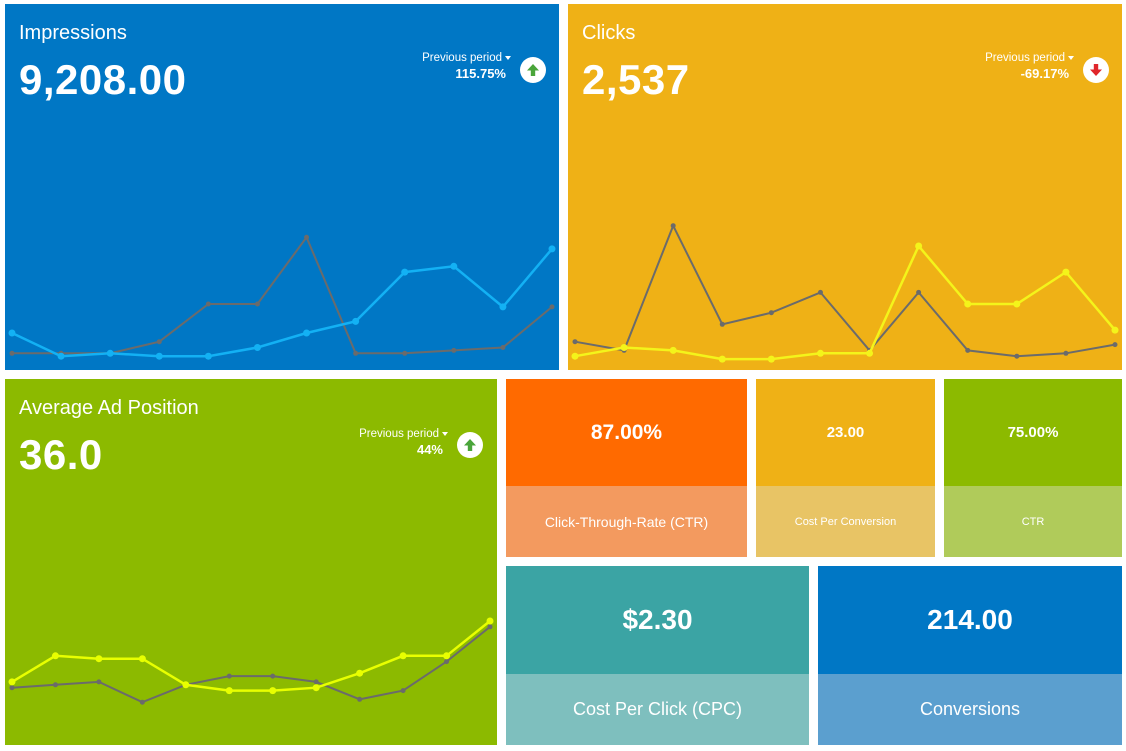  Describe the element at coordinates (73, 33) in the screenshot. I see `tile-title: Impressions` at that location.